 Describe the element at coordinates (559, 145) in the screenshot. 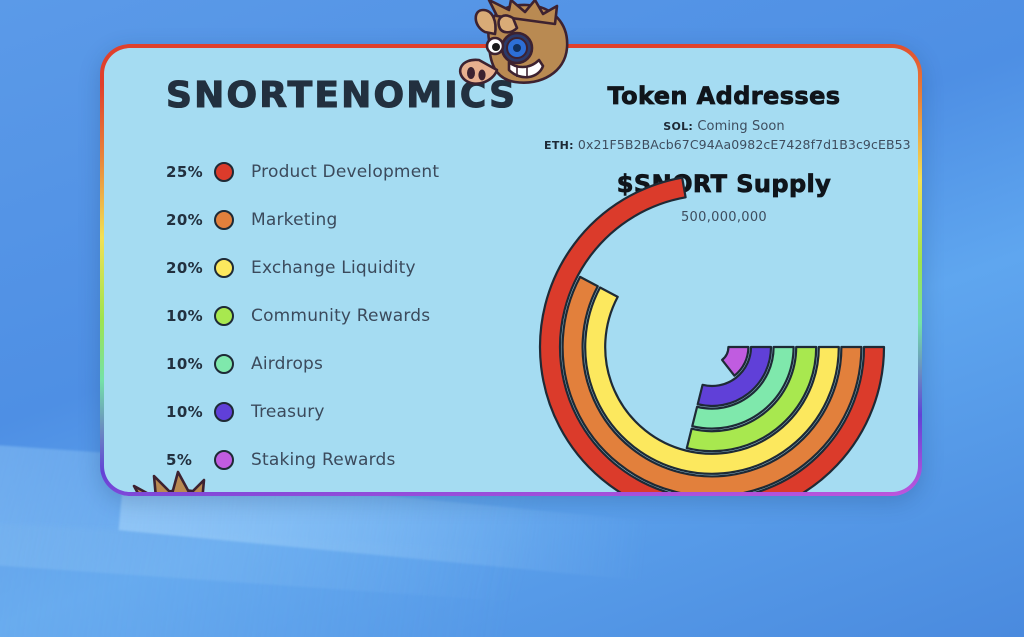

I see `eth-chain-label: ETH:` at that location.